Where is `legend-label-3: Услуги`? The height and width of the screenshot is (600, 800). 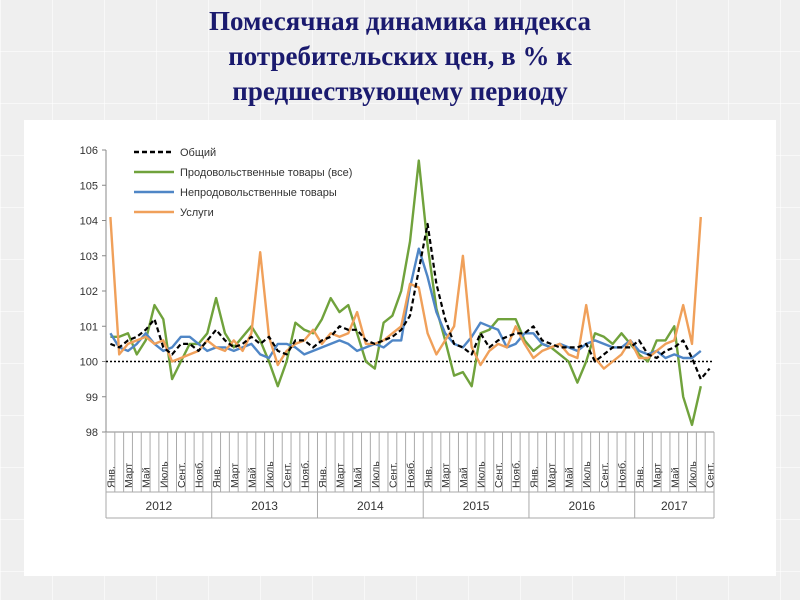
legend-label-3: Услуги is located at coordinates (197, 213).